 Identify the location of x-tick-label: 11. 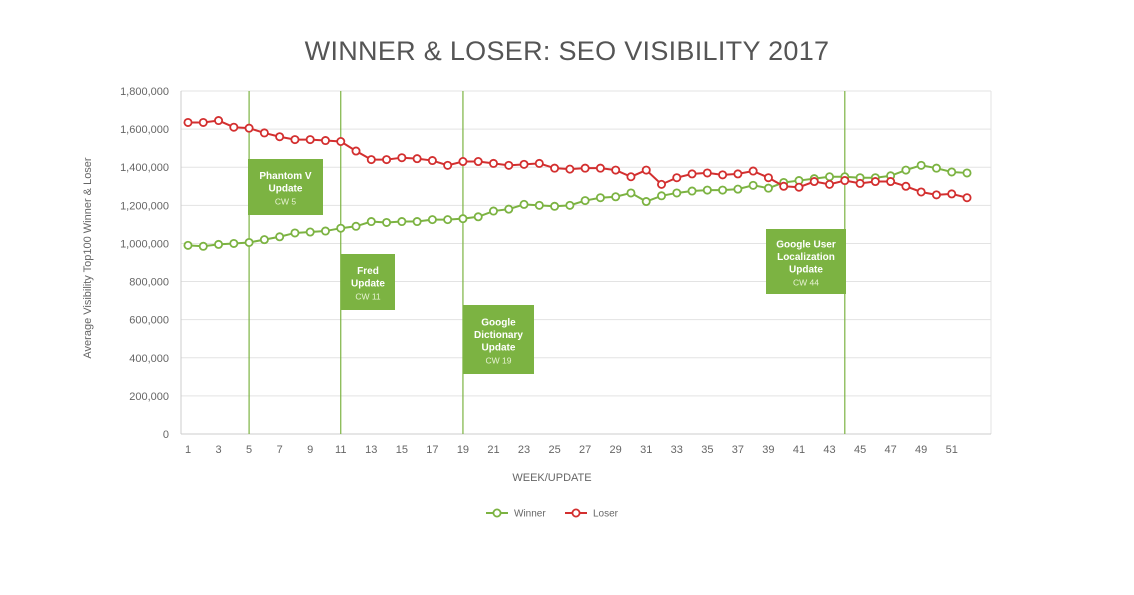
(340, 450).